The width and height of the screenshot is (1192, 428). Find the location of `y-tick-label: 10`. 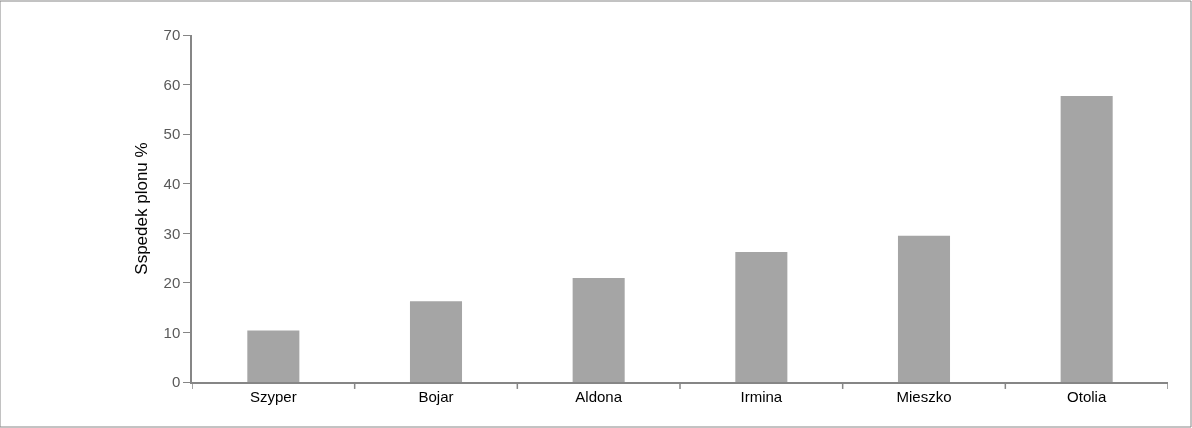

y-tick-label: 10 is located at coordinates (172, 332).